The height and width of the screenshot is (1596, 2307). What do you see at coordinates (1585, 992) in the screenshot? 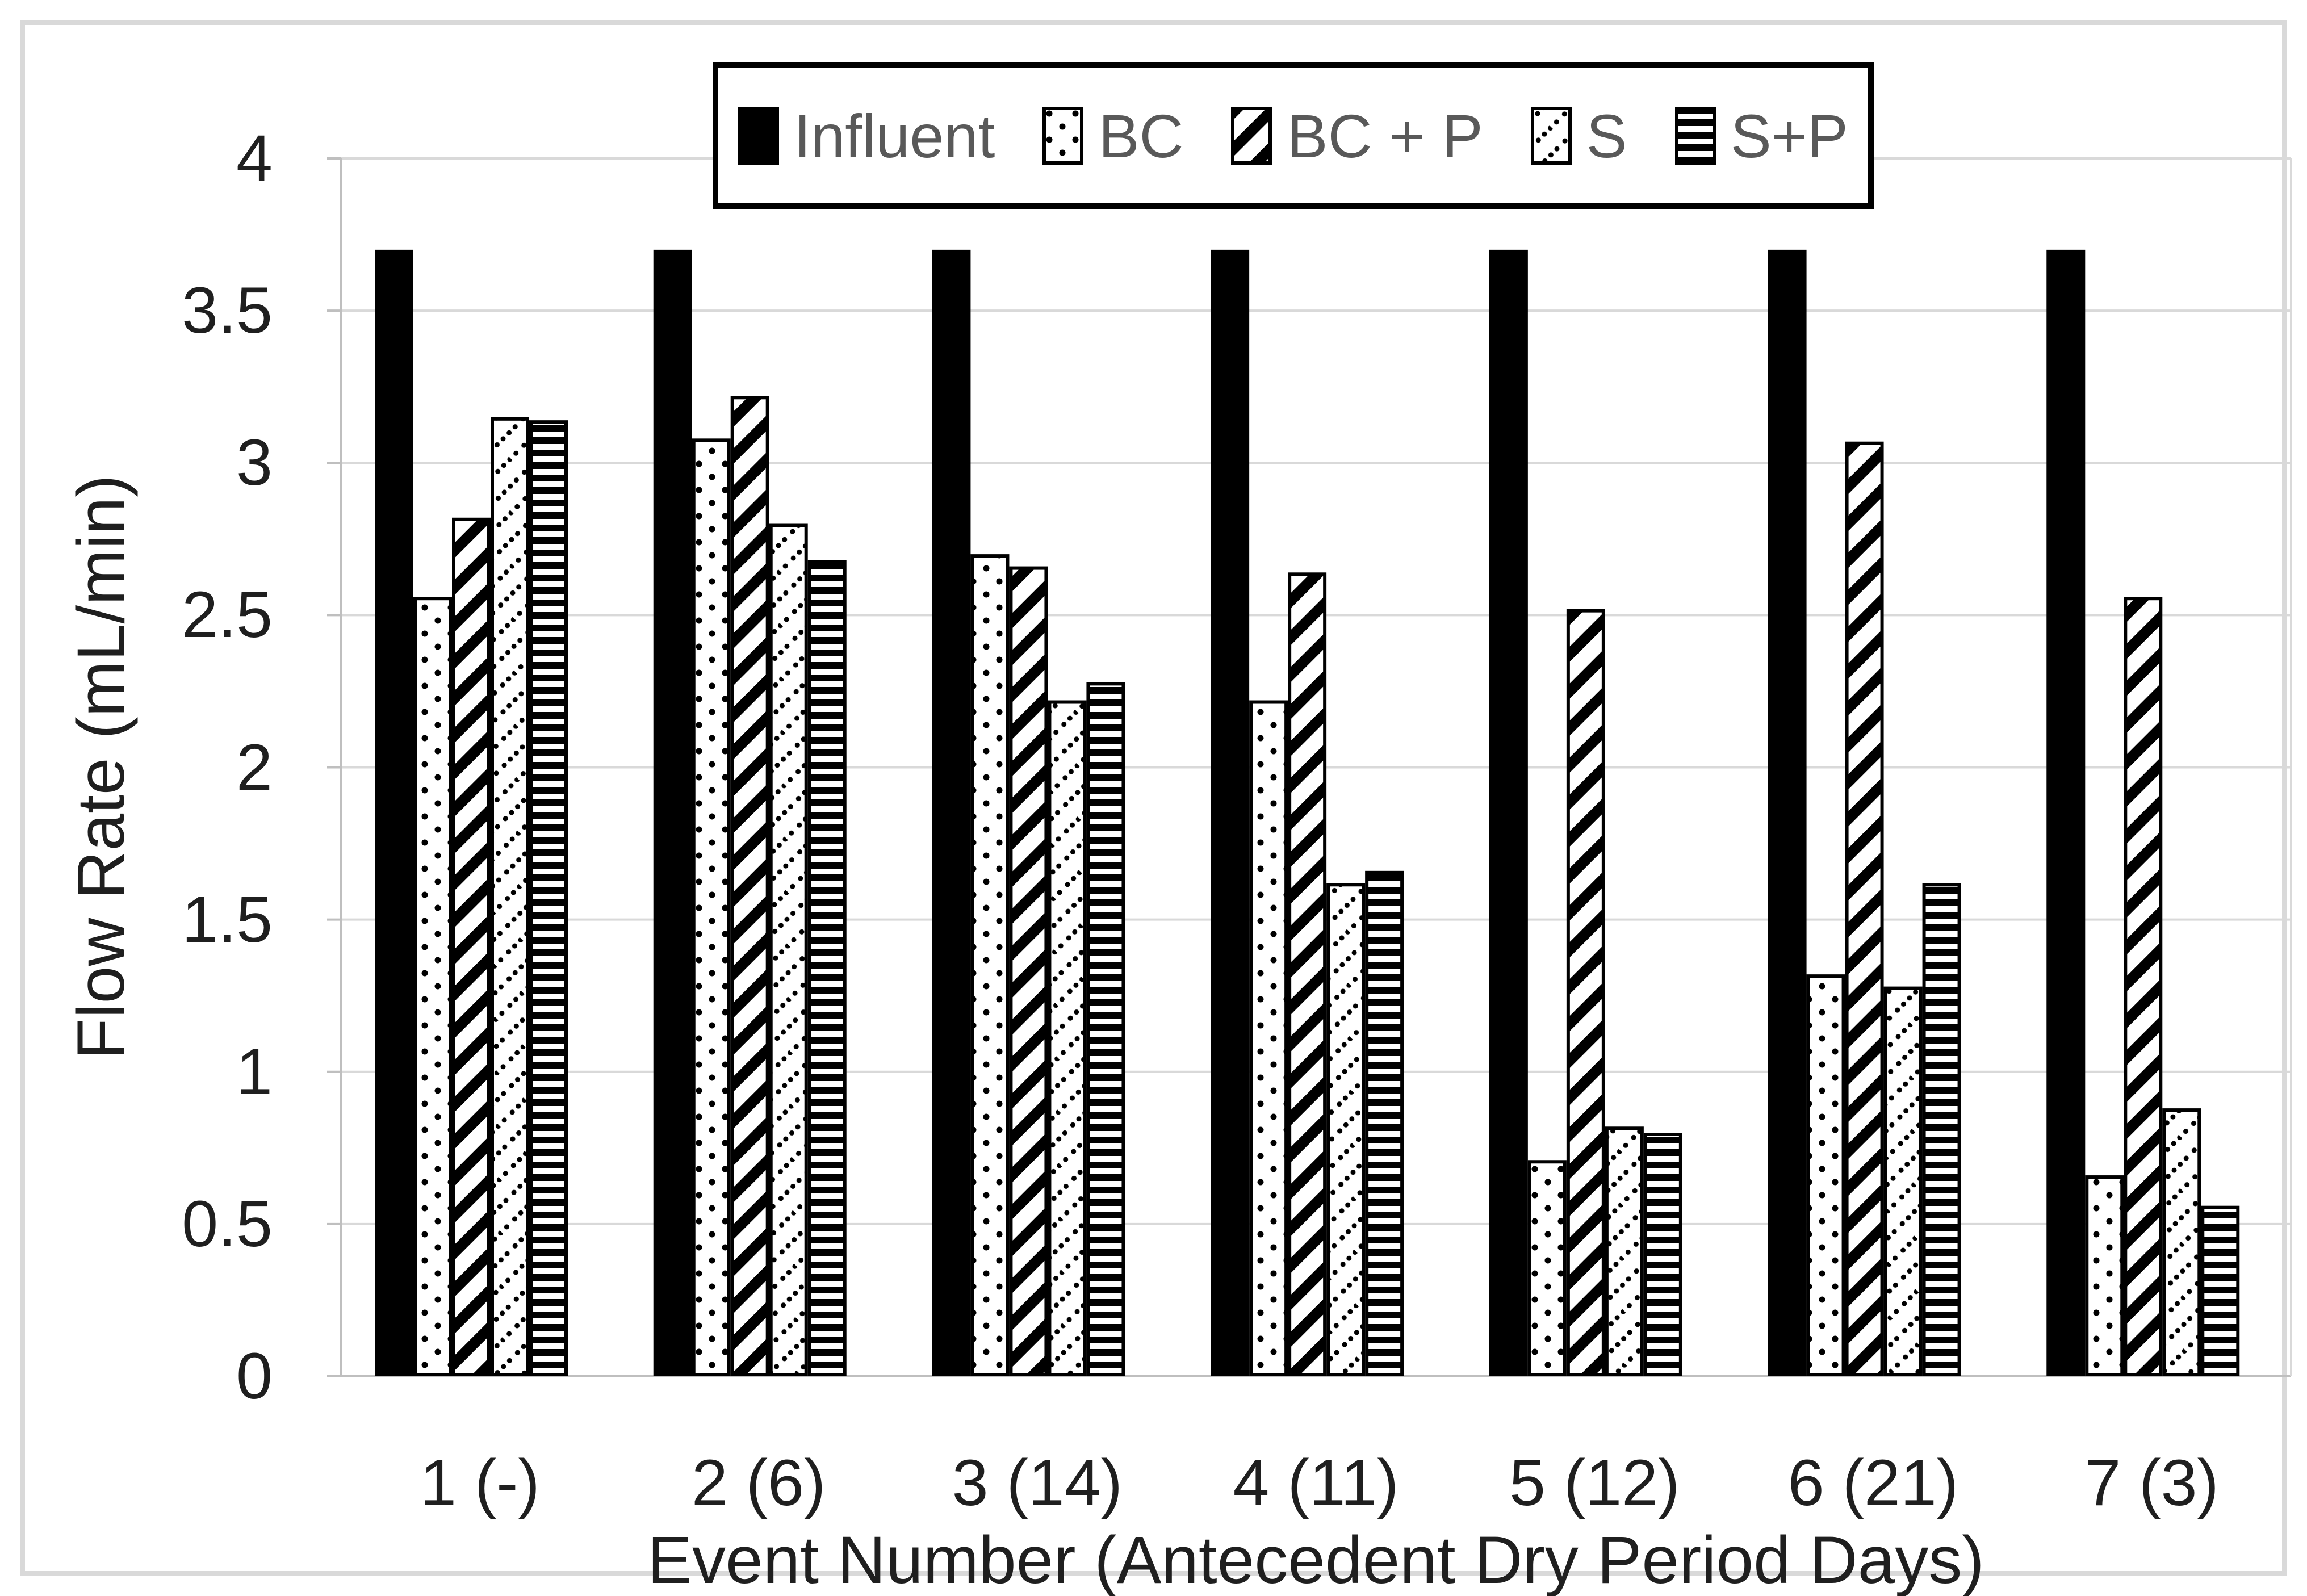
I see `bar-BC+P-cat5` at bounding box center [1585, 992].